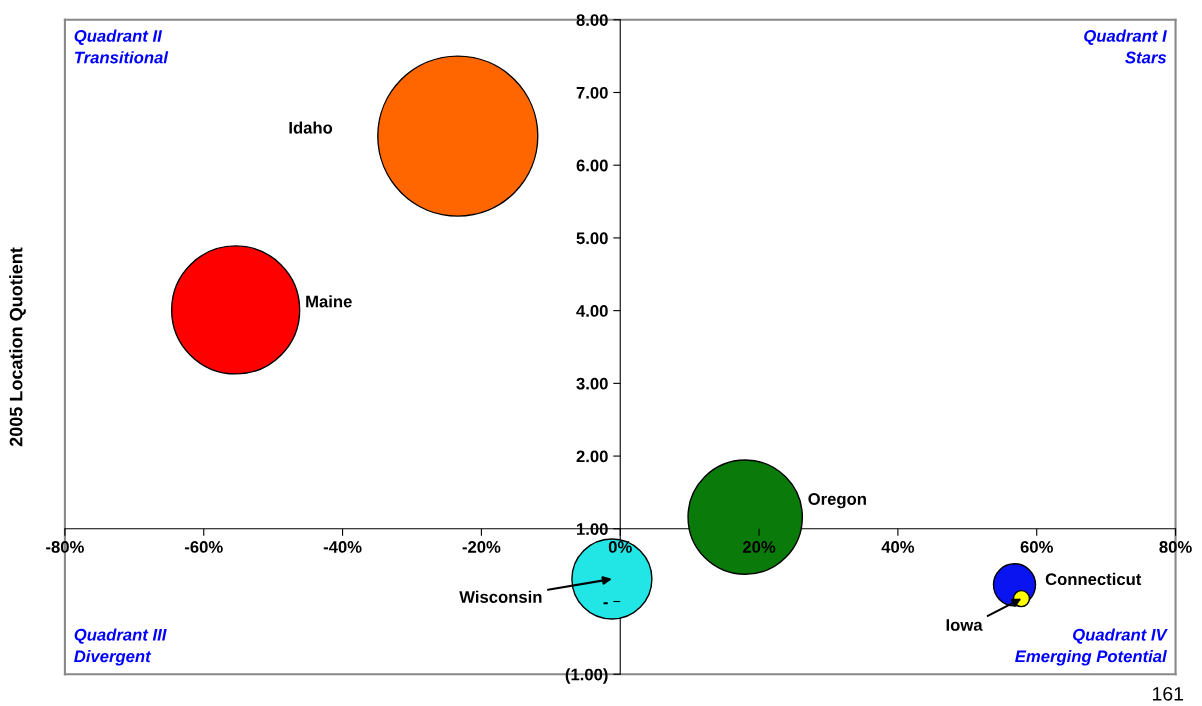 The height and width of the screenshot is (706, 1202). Describe the element at coordinates (620, 547) in the screenshot. I see `x-tick-label: 0%` at that location.